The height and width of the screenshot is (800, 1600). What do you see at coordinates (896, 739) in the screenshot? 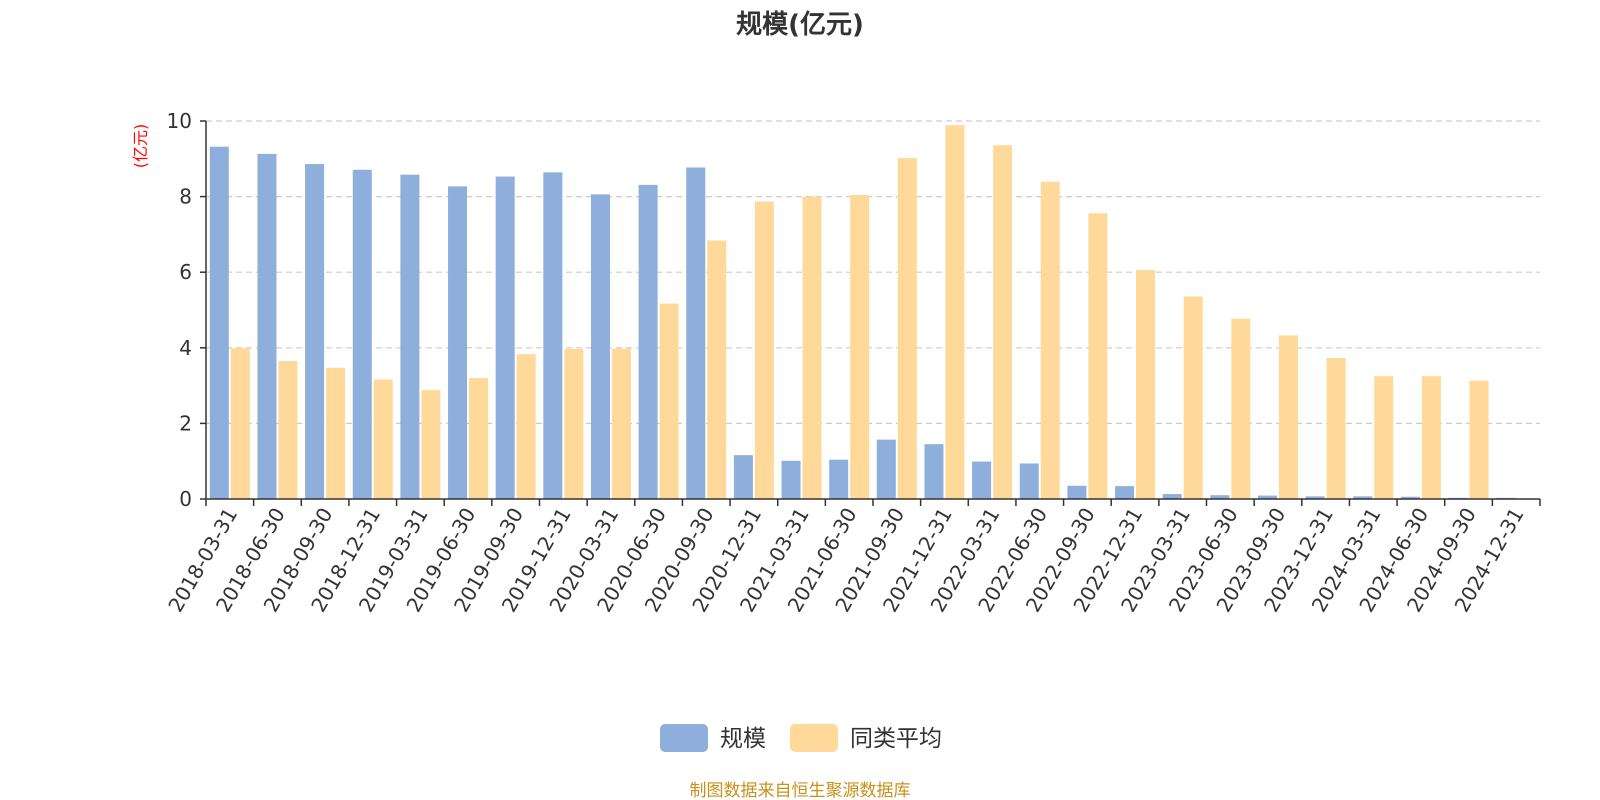
I see `legend-label-peer-average: 同类平均` at bounding box center [896, 739].